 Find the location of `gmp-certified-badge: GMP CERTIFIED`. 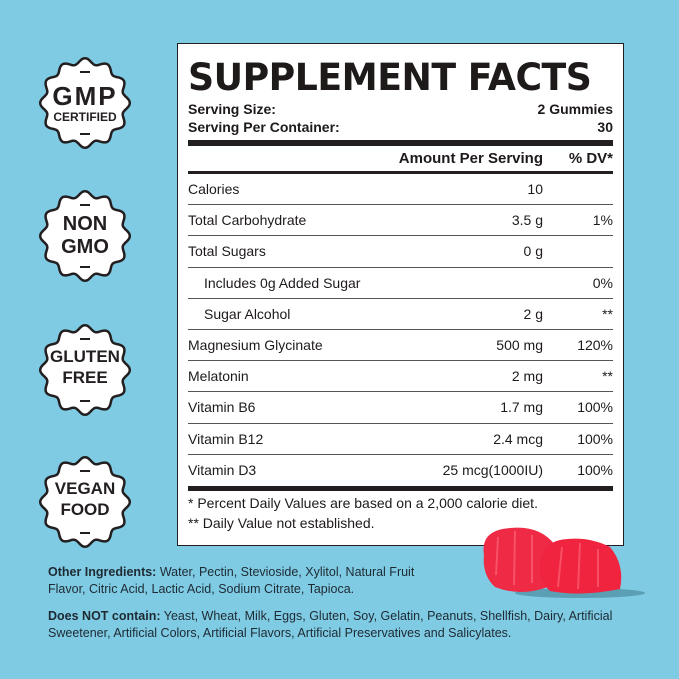

gmp-certified-badge: GMP CERTIFIED is located at coordinates (85, 103).